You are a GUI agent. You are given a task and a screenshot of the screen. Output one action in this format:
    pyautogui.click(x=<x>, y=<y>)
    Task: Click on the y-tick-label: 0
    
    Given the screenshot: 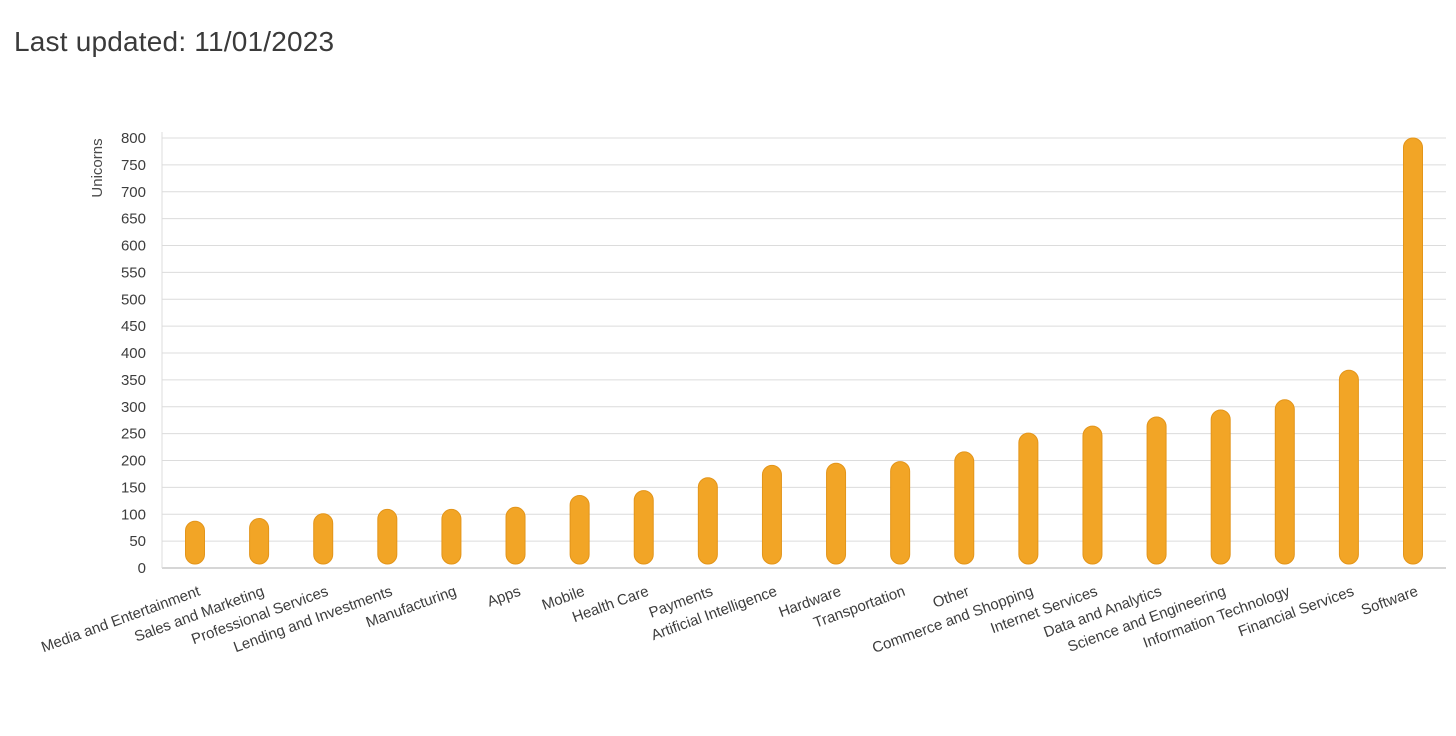 What is the action you would take?
    pyautogui.click(x=142, y=568)
    